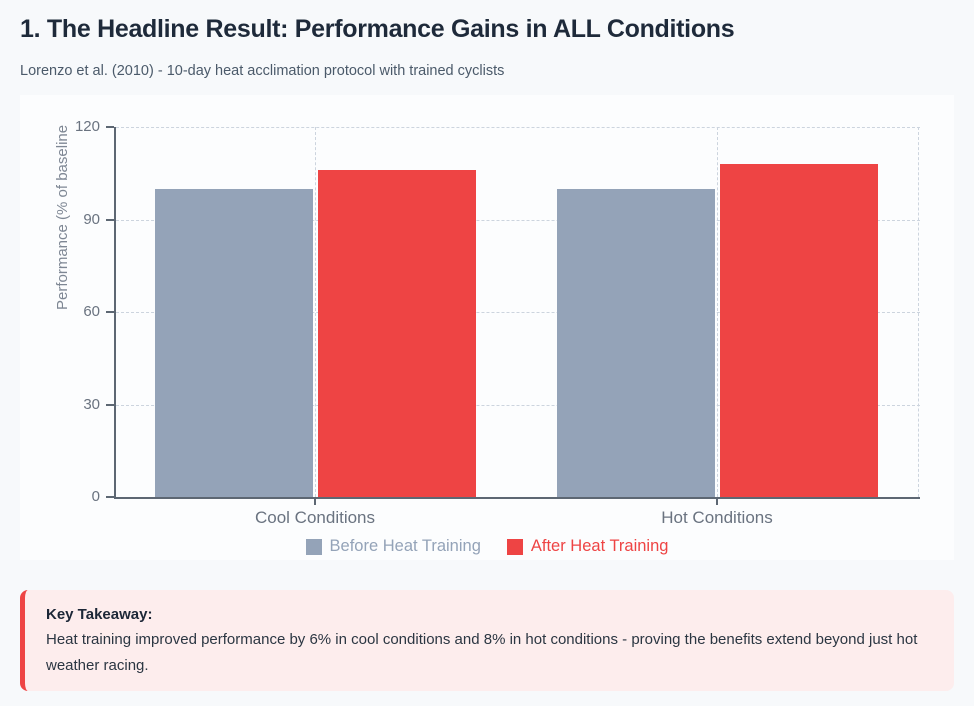 The height and width of the screenshot is (706, 974). I want to click on y-tick-label: 120, so click(87, 126).